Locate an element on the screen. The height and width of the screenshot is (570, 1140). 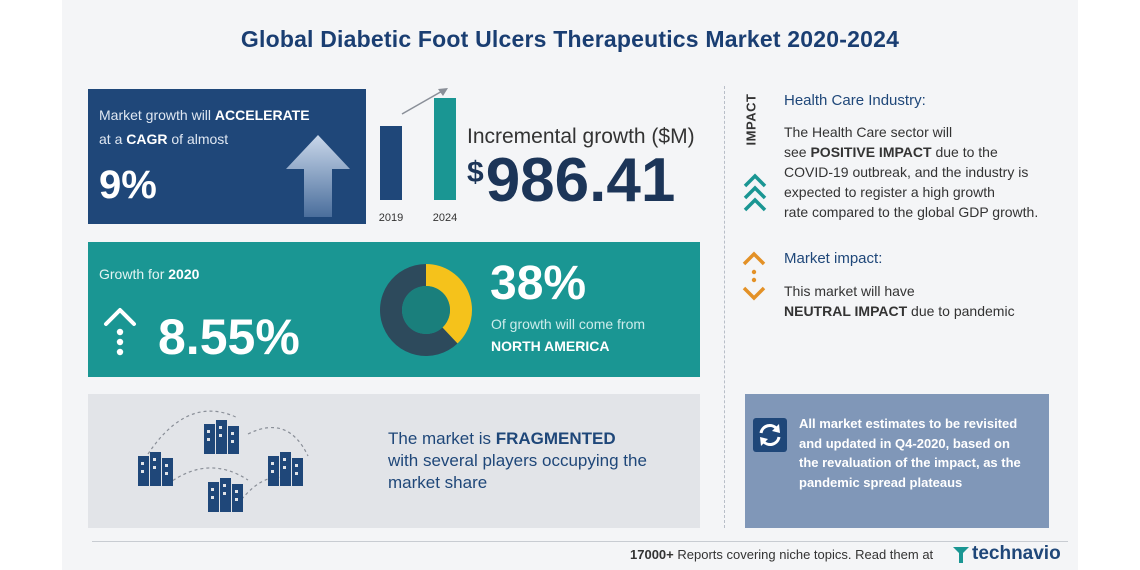
neutral-impact-arrows-icon is located at coordinates (754, 276).